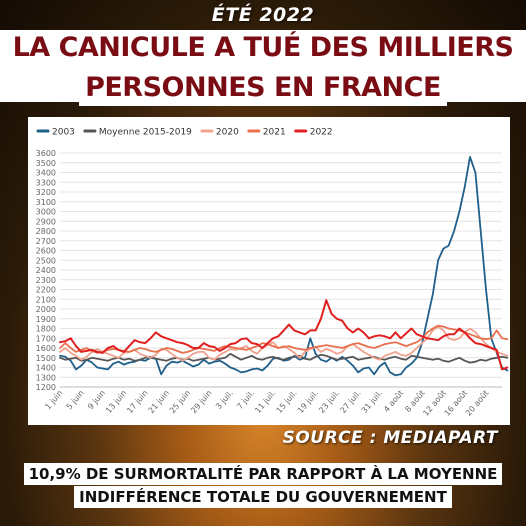  What do you see at coordinates (46, 368) in the screenshot?
I see `y-tick-label: 1400` at bounding box center [46, 368].